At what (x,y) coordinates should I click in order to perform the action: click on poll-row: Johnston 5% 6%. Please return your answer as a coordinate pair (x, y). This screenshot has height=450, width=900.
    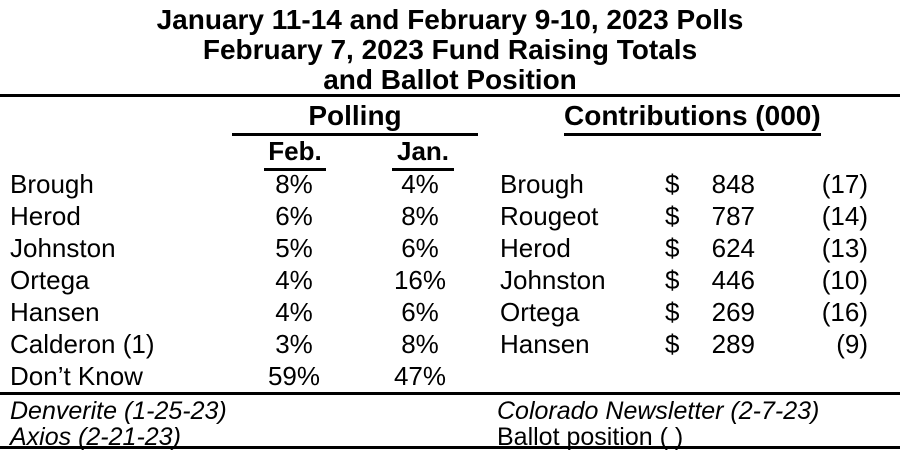
    Looking at the image, I should click on (247, 249).